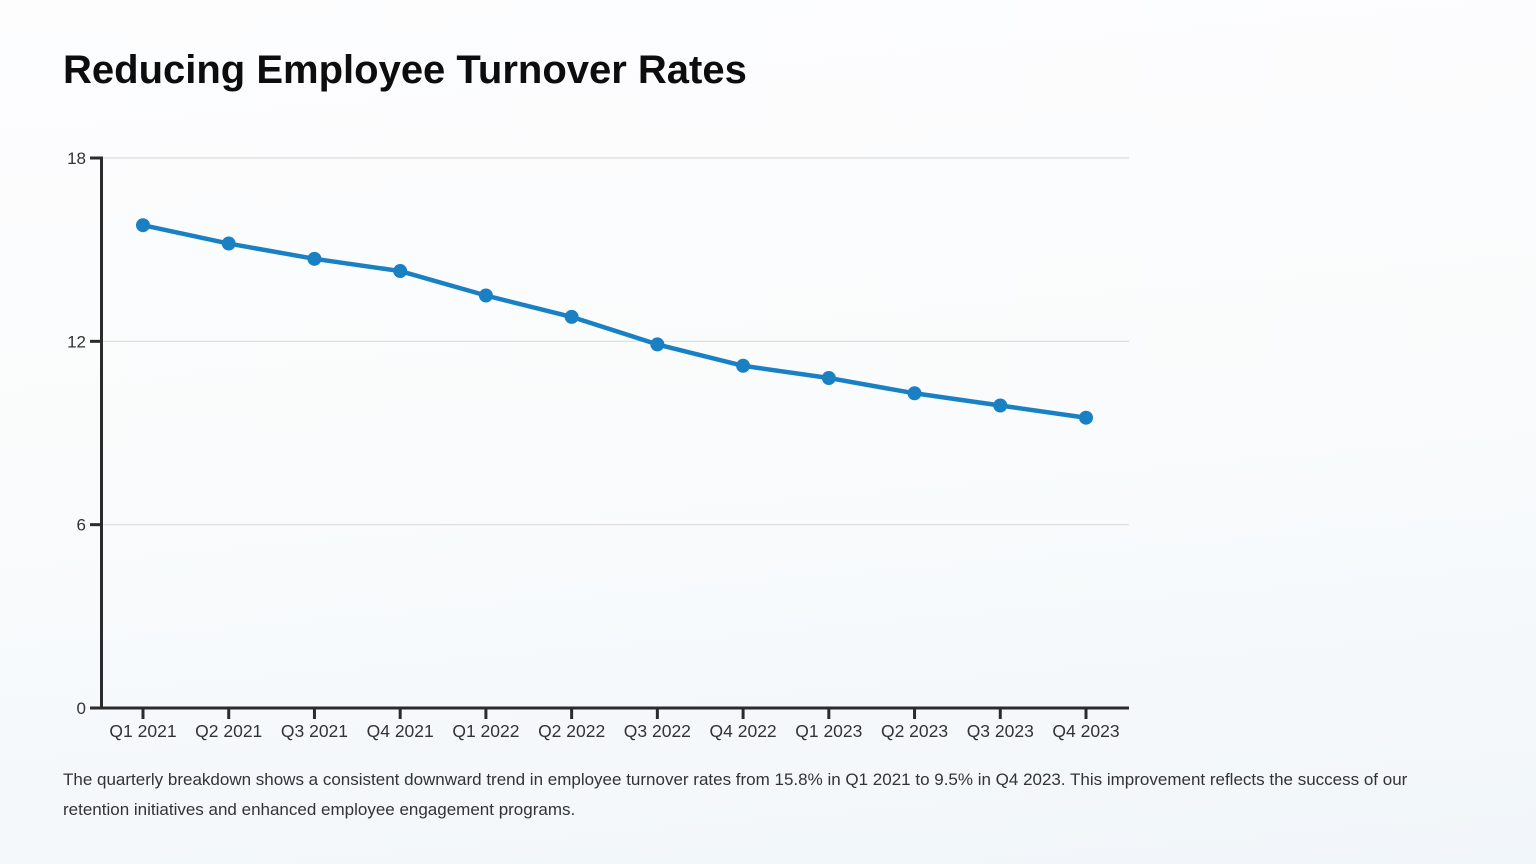  I want to click on x-tick-label: Q3 2022, so click(657, 731).